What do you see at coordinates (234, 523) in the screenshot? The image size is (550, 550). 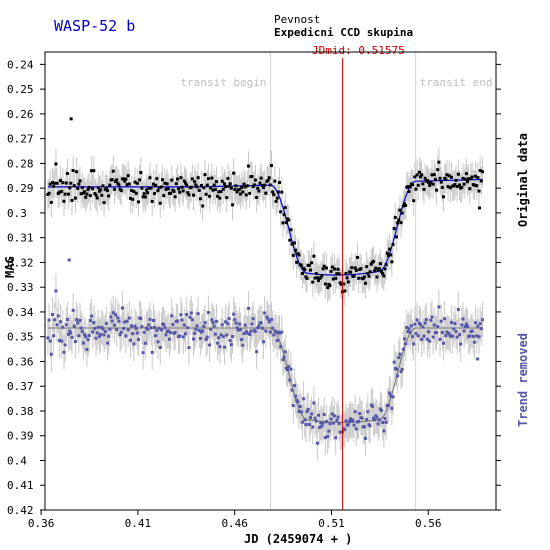 I see `x-tick-label: 0.46` at bounding box center [234, 523].